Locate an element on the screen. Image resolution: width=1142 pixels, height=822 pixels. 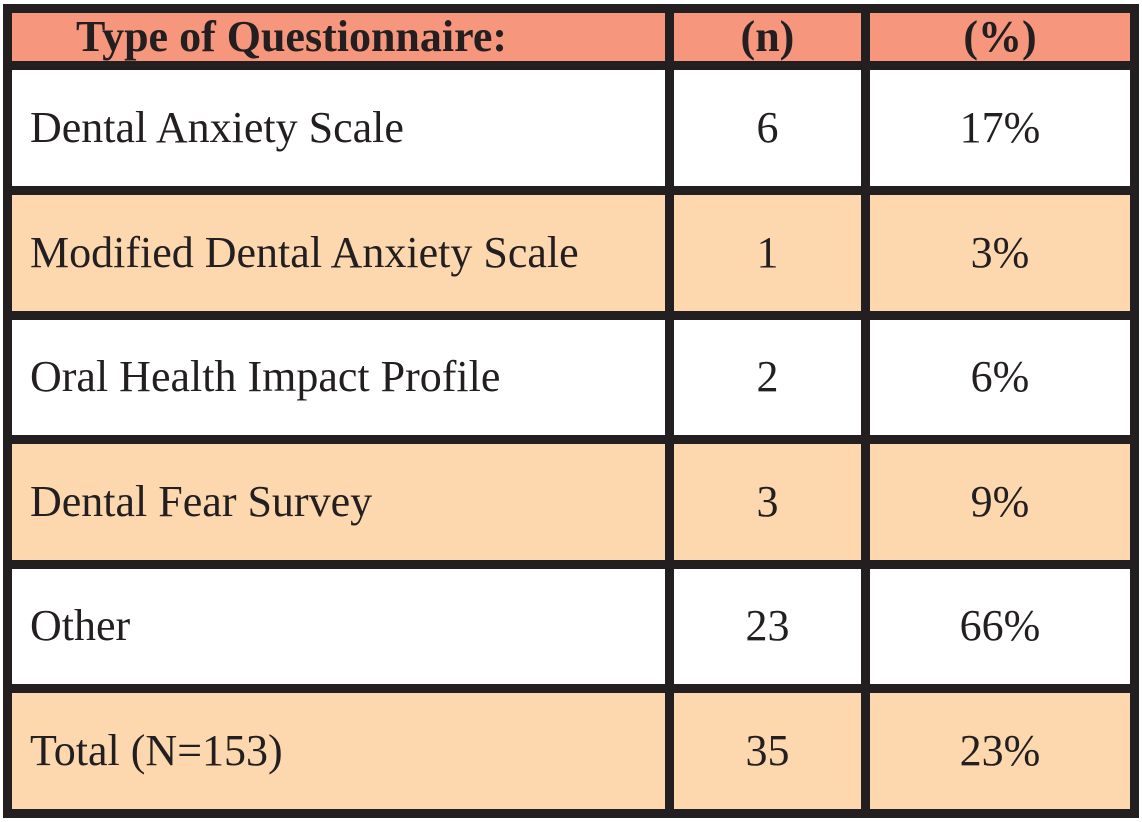
row-percent-value: 9% is located at coordinates (1000, 502).